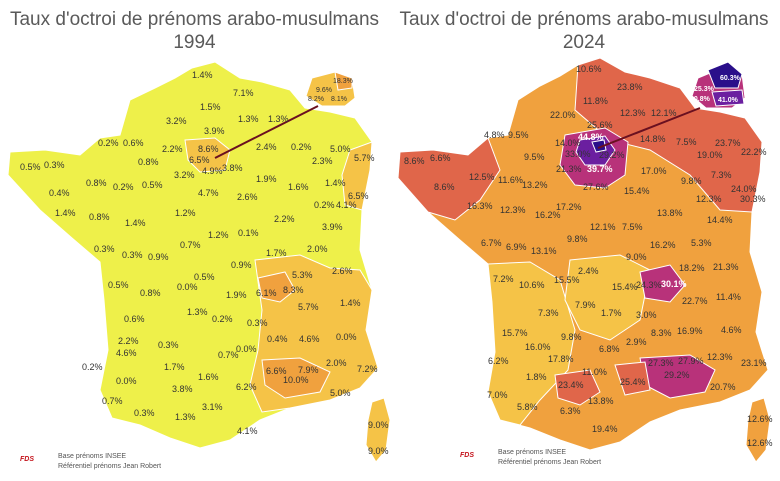 The width and height of the screenshot is (780, 481). What do you see at coordinates (744, 189) in the screenshot?
I see `department-value-label: 24.0%` at bounding box center [744, 189].